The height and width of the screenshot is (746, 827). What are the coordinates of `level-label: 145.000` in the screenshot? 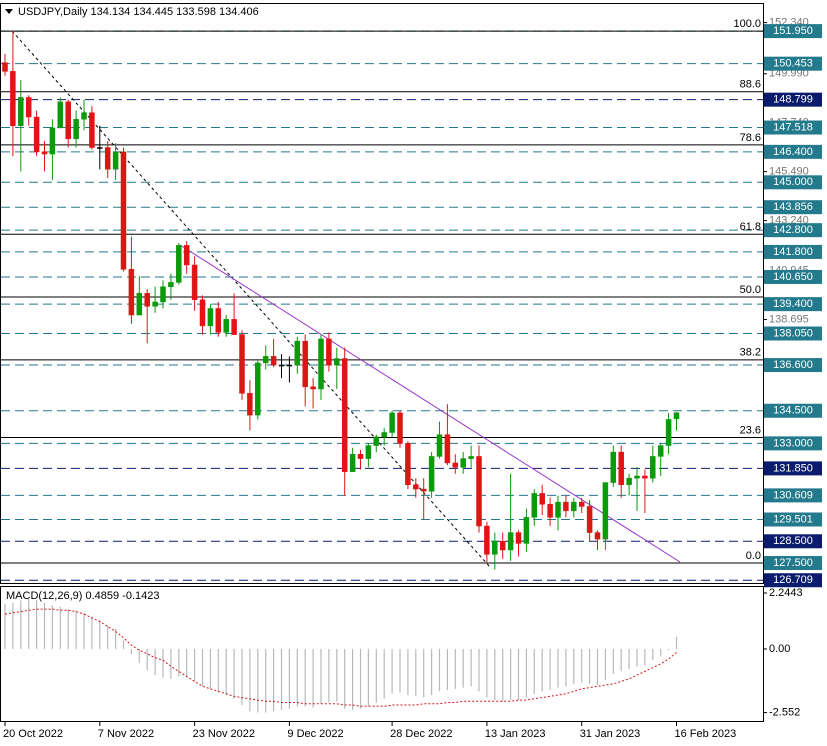 It's located at (793, 182).